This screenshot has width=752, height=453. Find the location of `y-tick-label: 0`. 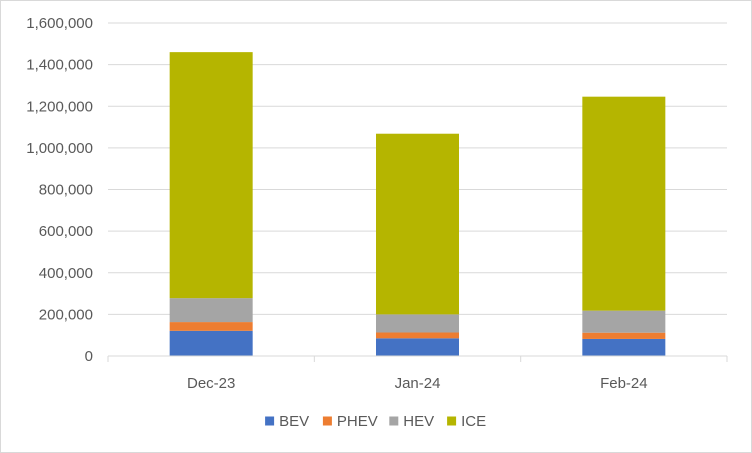

y-tick-label: 0 is located at coordinates (89, 356).